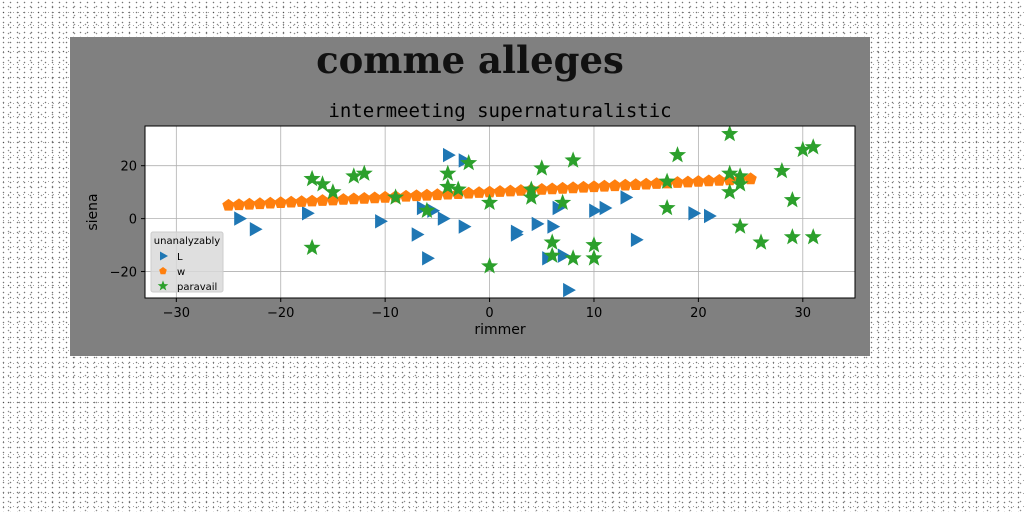  What do you see at coordinates (176, 313) in the screenshot?
I see `x-tick-label: −30` at bounding box center [176, 313].